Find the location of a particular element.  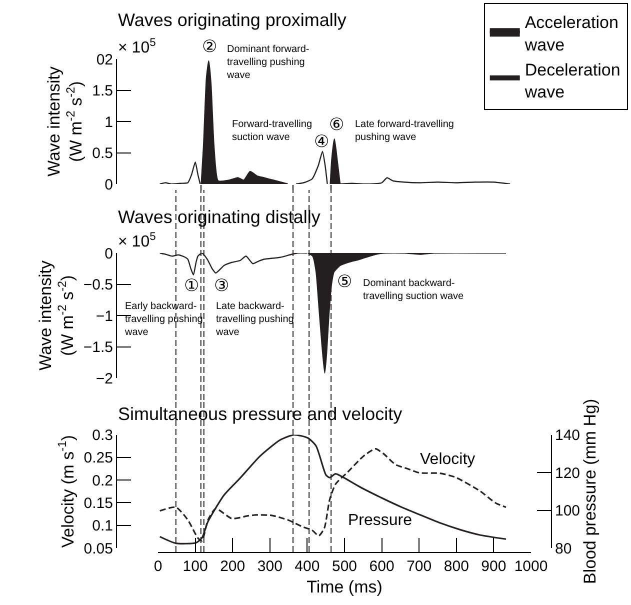

x-tick-label: 800 is located at coordinates (456, 566).